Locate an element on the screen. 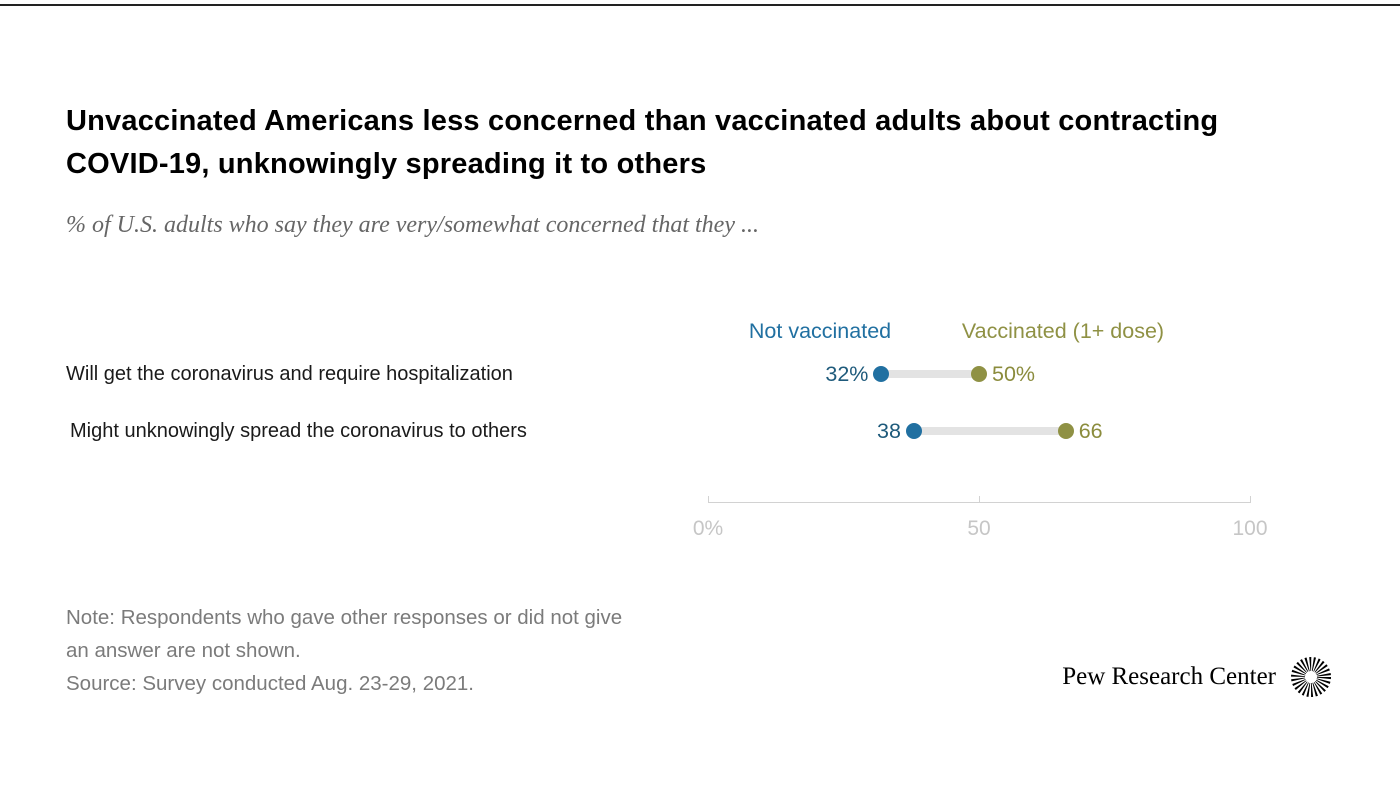  brand-lockup: Pew Research Center is located at coordinates (1197, 677).